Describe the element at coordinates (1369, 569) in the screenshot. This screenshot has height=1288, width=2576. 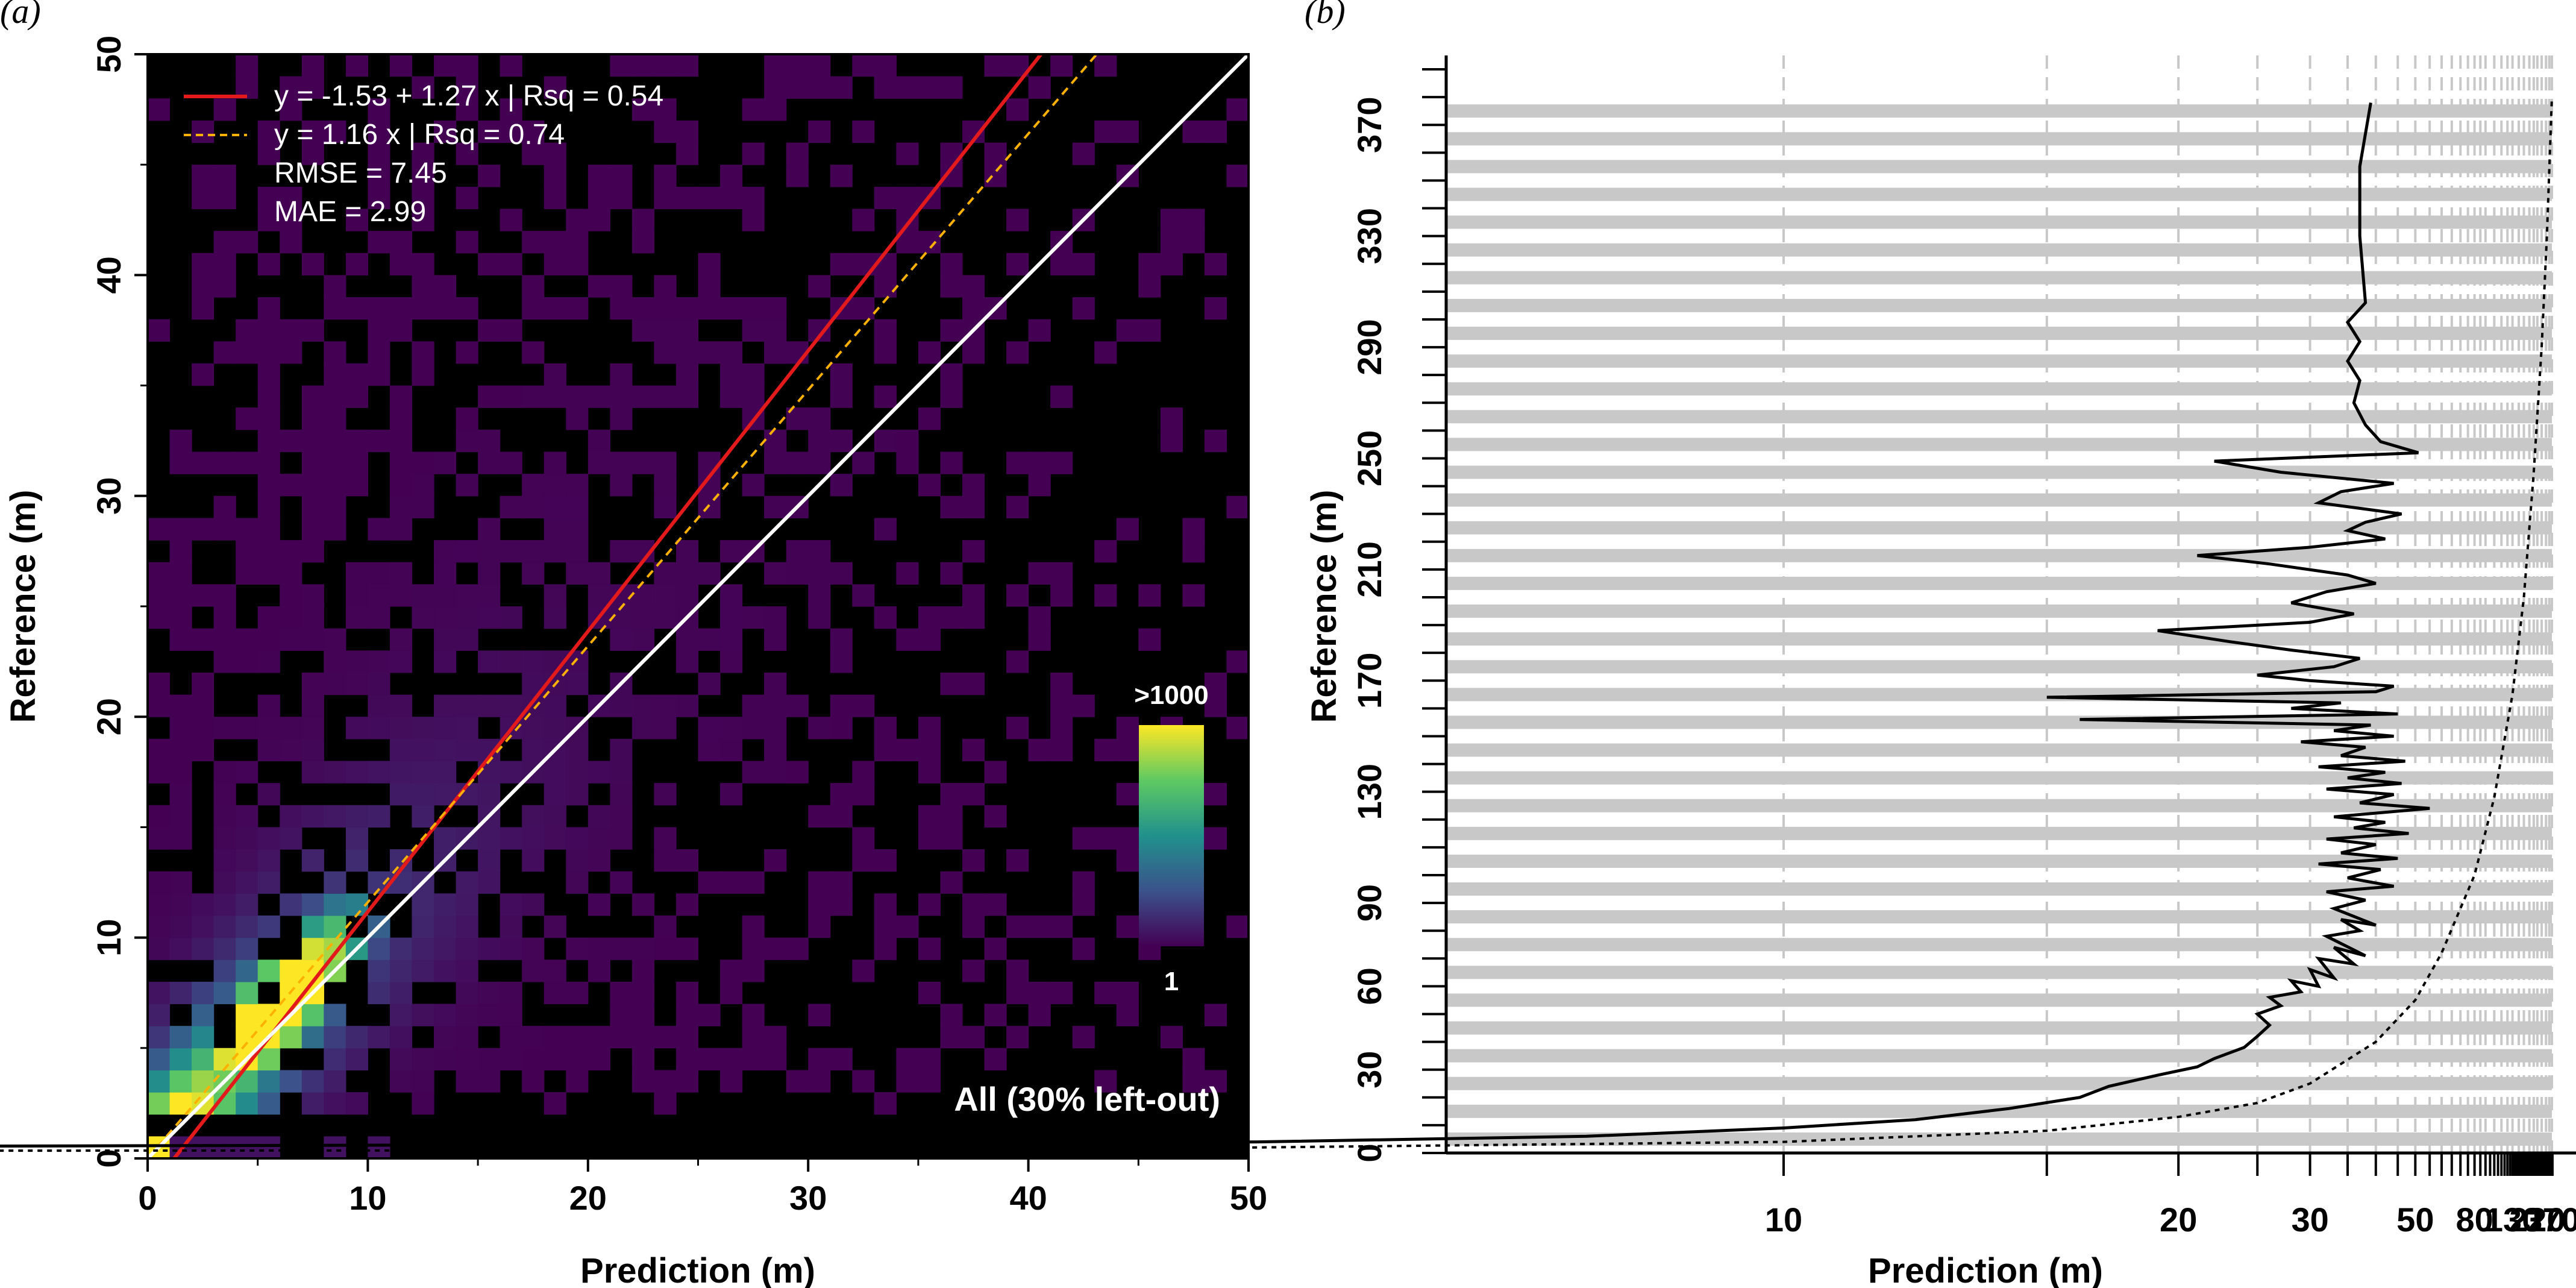
I see `y-tick-label-b: 210` at that location.